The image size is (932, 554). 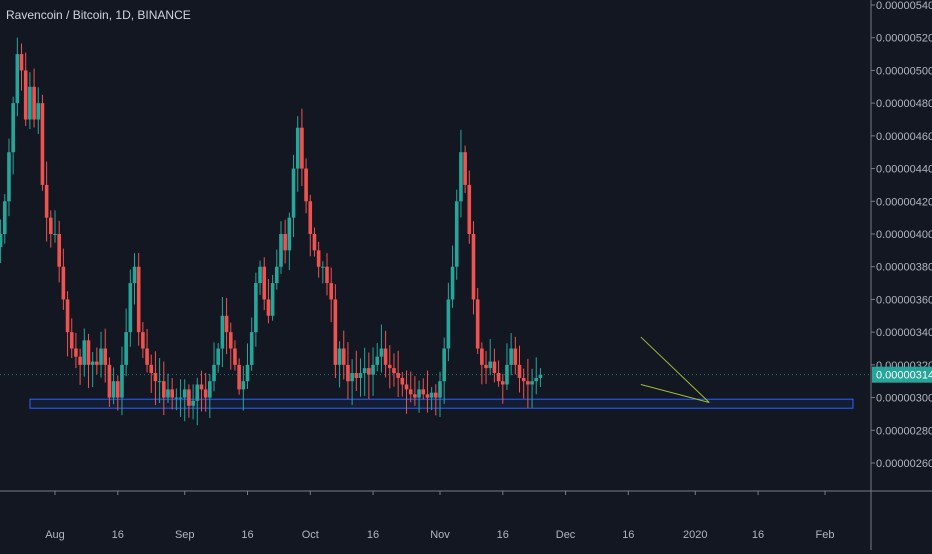 What do you see at coordinates (904, 376) in the screenshot?
I see `last-price-label: 0.00000314` at bounding box center [904, 376].